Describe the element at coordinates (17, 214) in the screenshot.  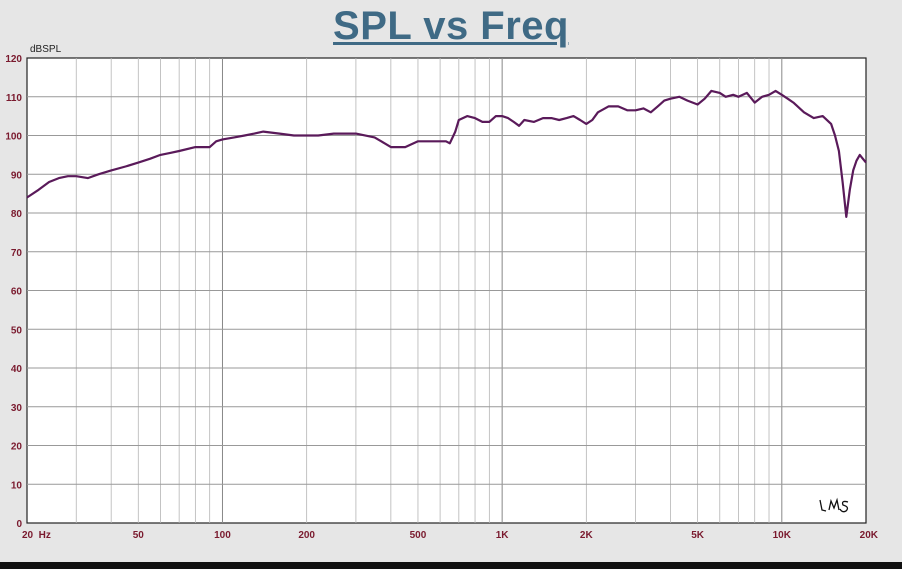
I see `y-tick-label: 80` at that location.